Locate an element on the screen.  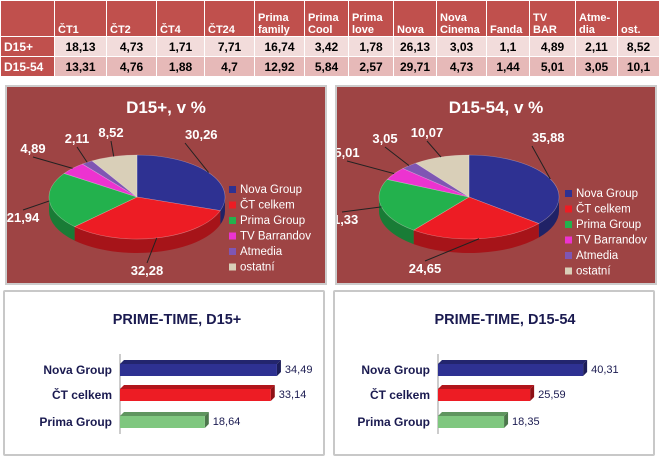
table-header-cell: ČT1 is located at coordinates (80, 18).